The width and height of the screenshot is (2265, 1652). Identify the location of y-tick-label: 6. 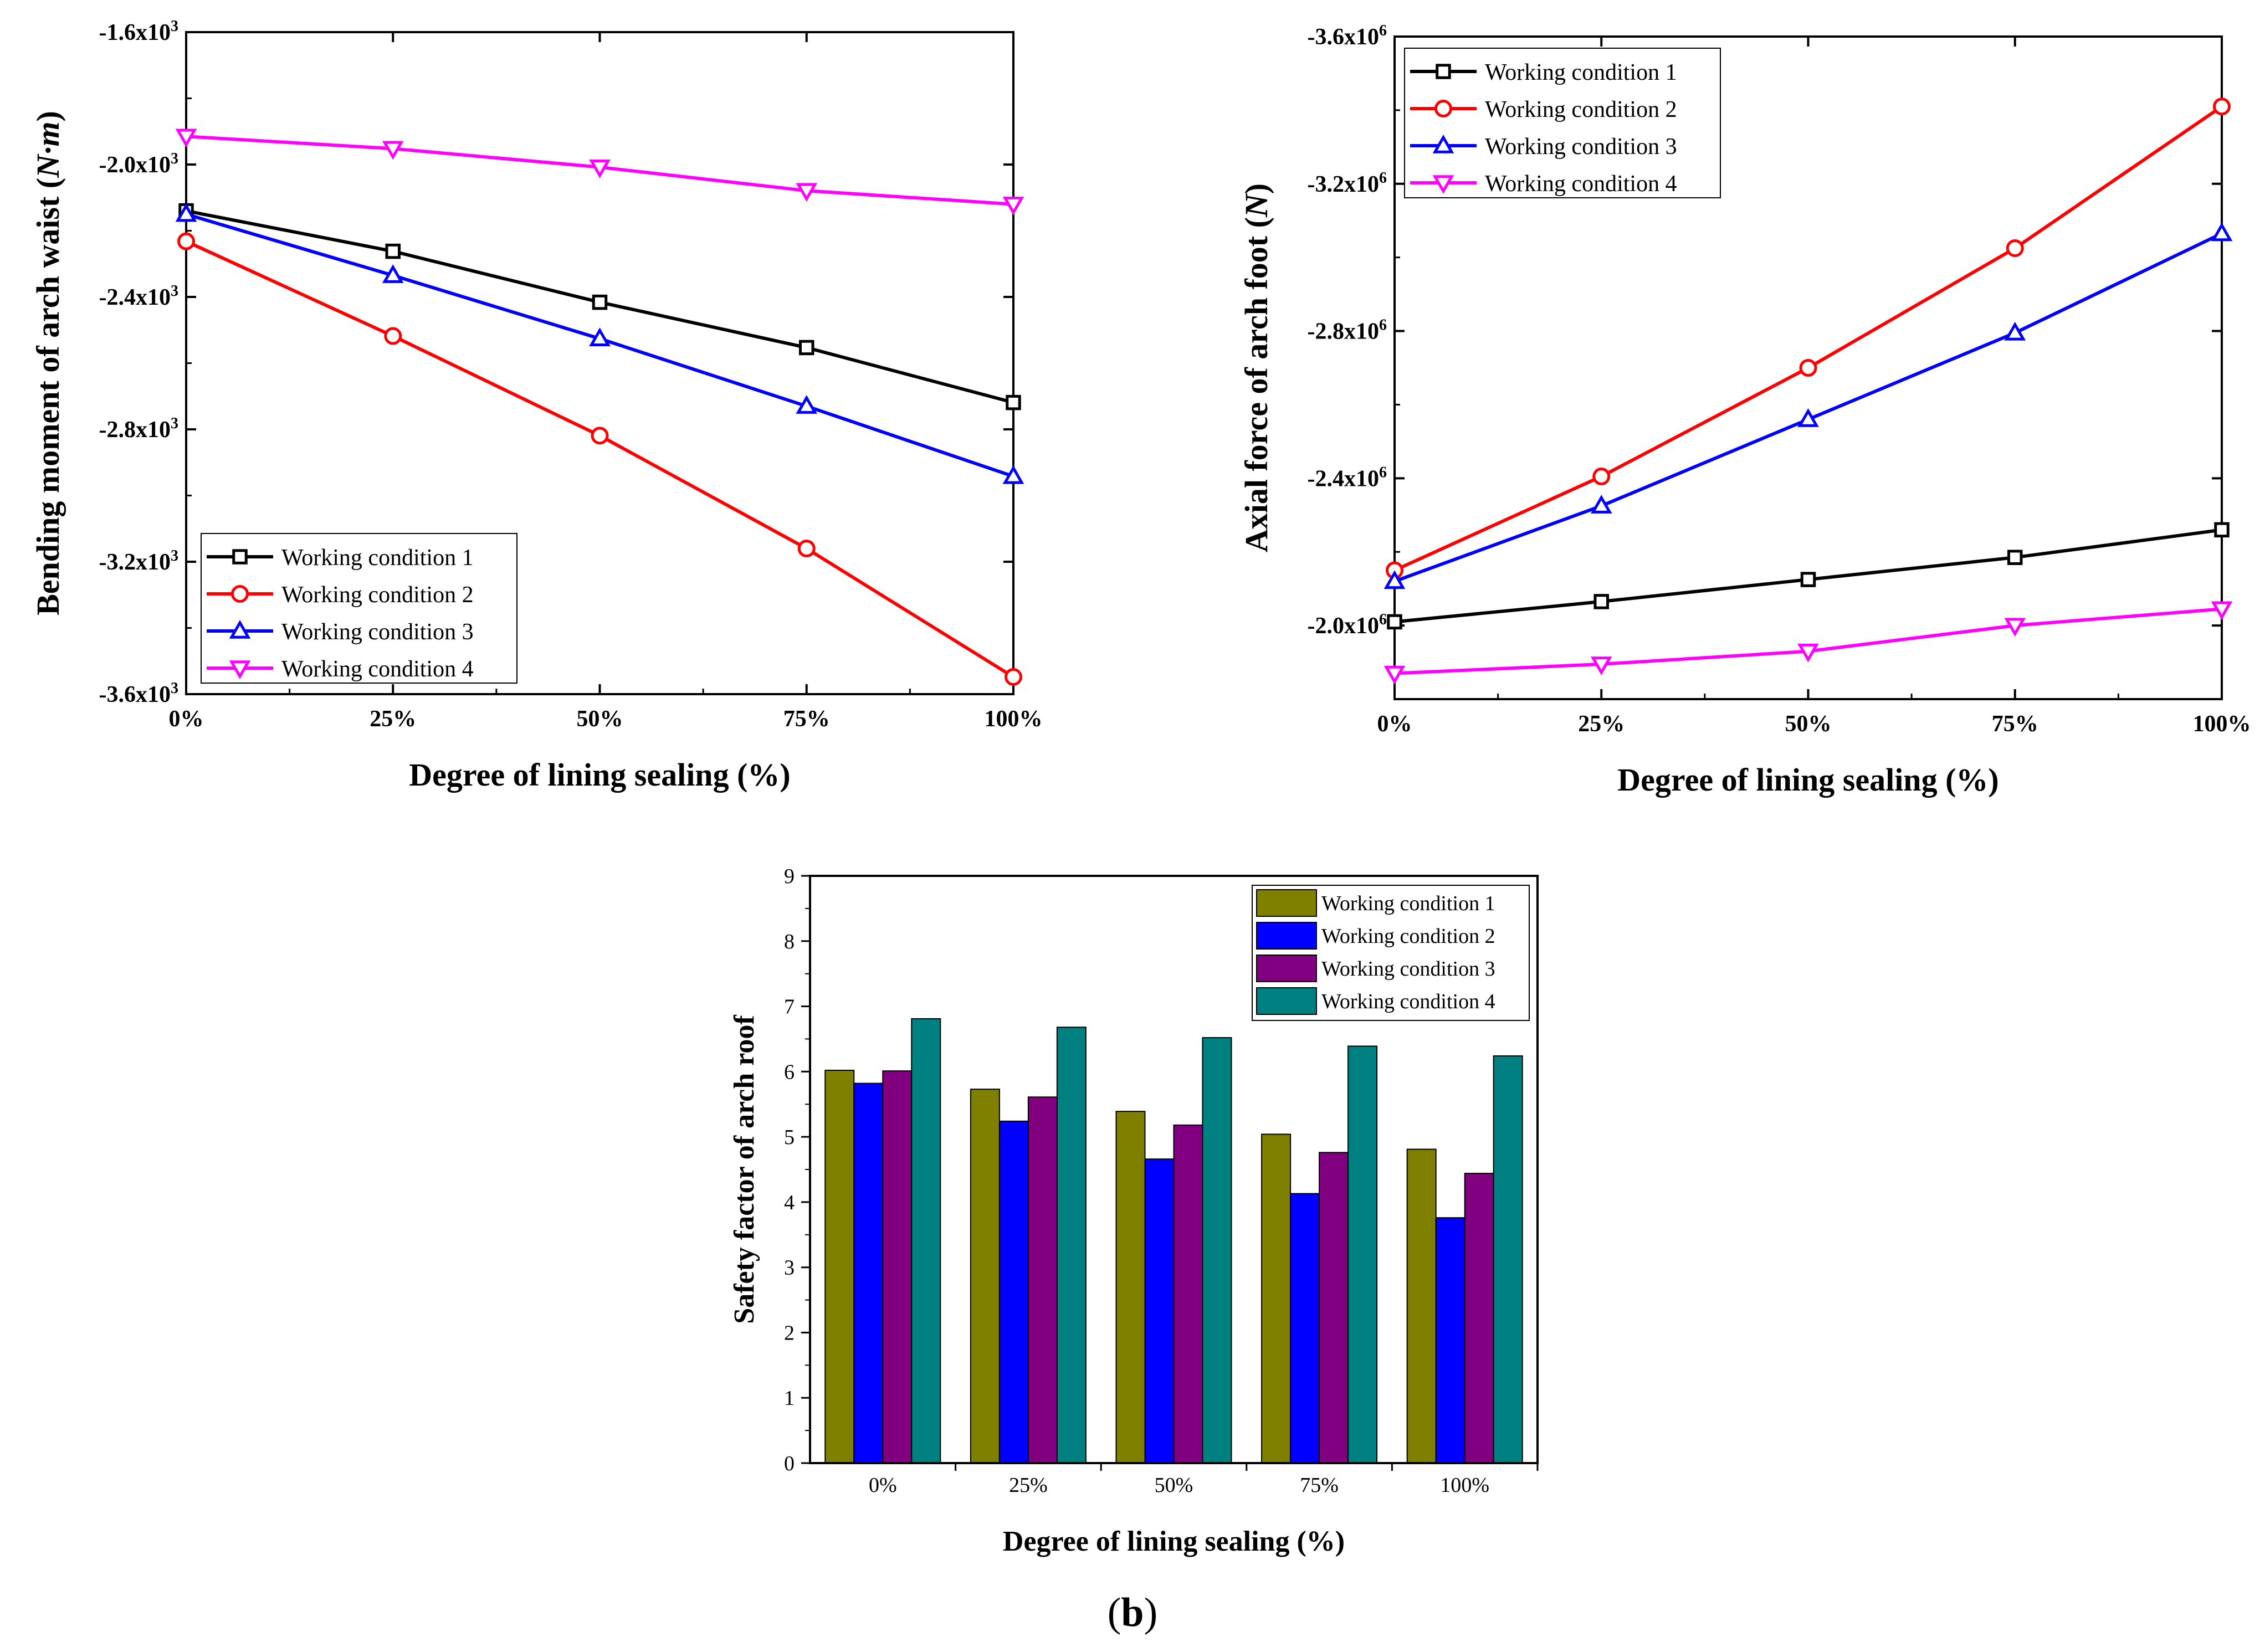
(790, 1072).